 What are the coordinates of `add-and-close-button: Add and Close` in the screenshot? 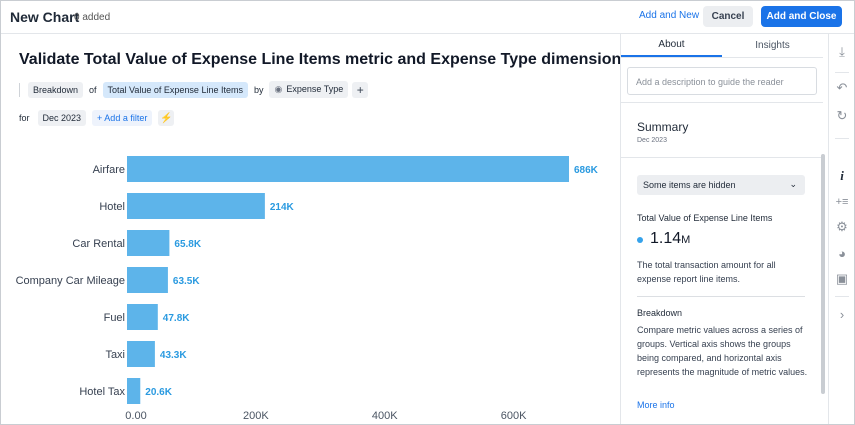 It's located at (801, 16).